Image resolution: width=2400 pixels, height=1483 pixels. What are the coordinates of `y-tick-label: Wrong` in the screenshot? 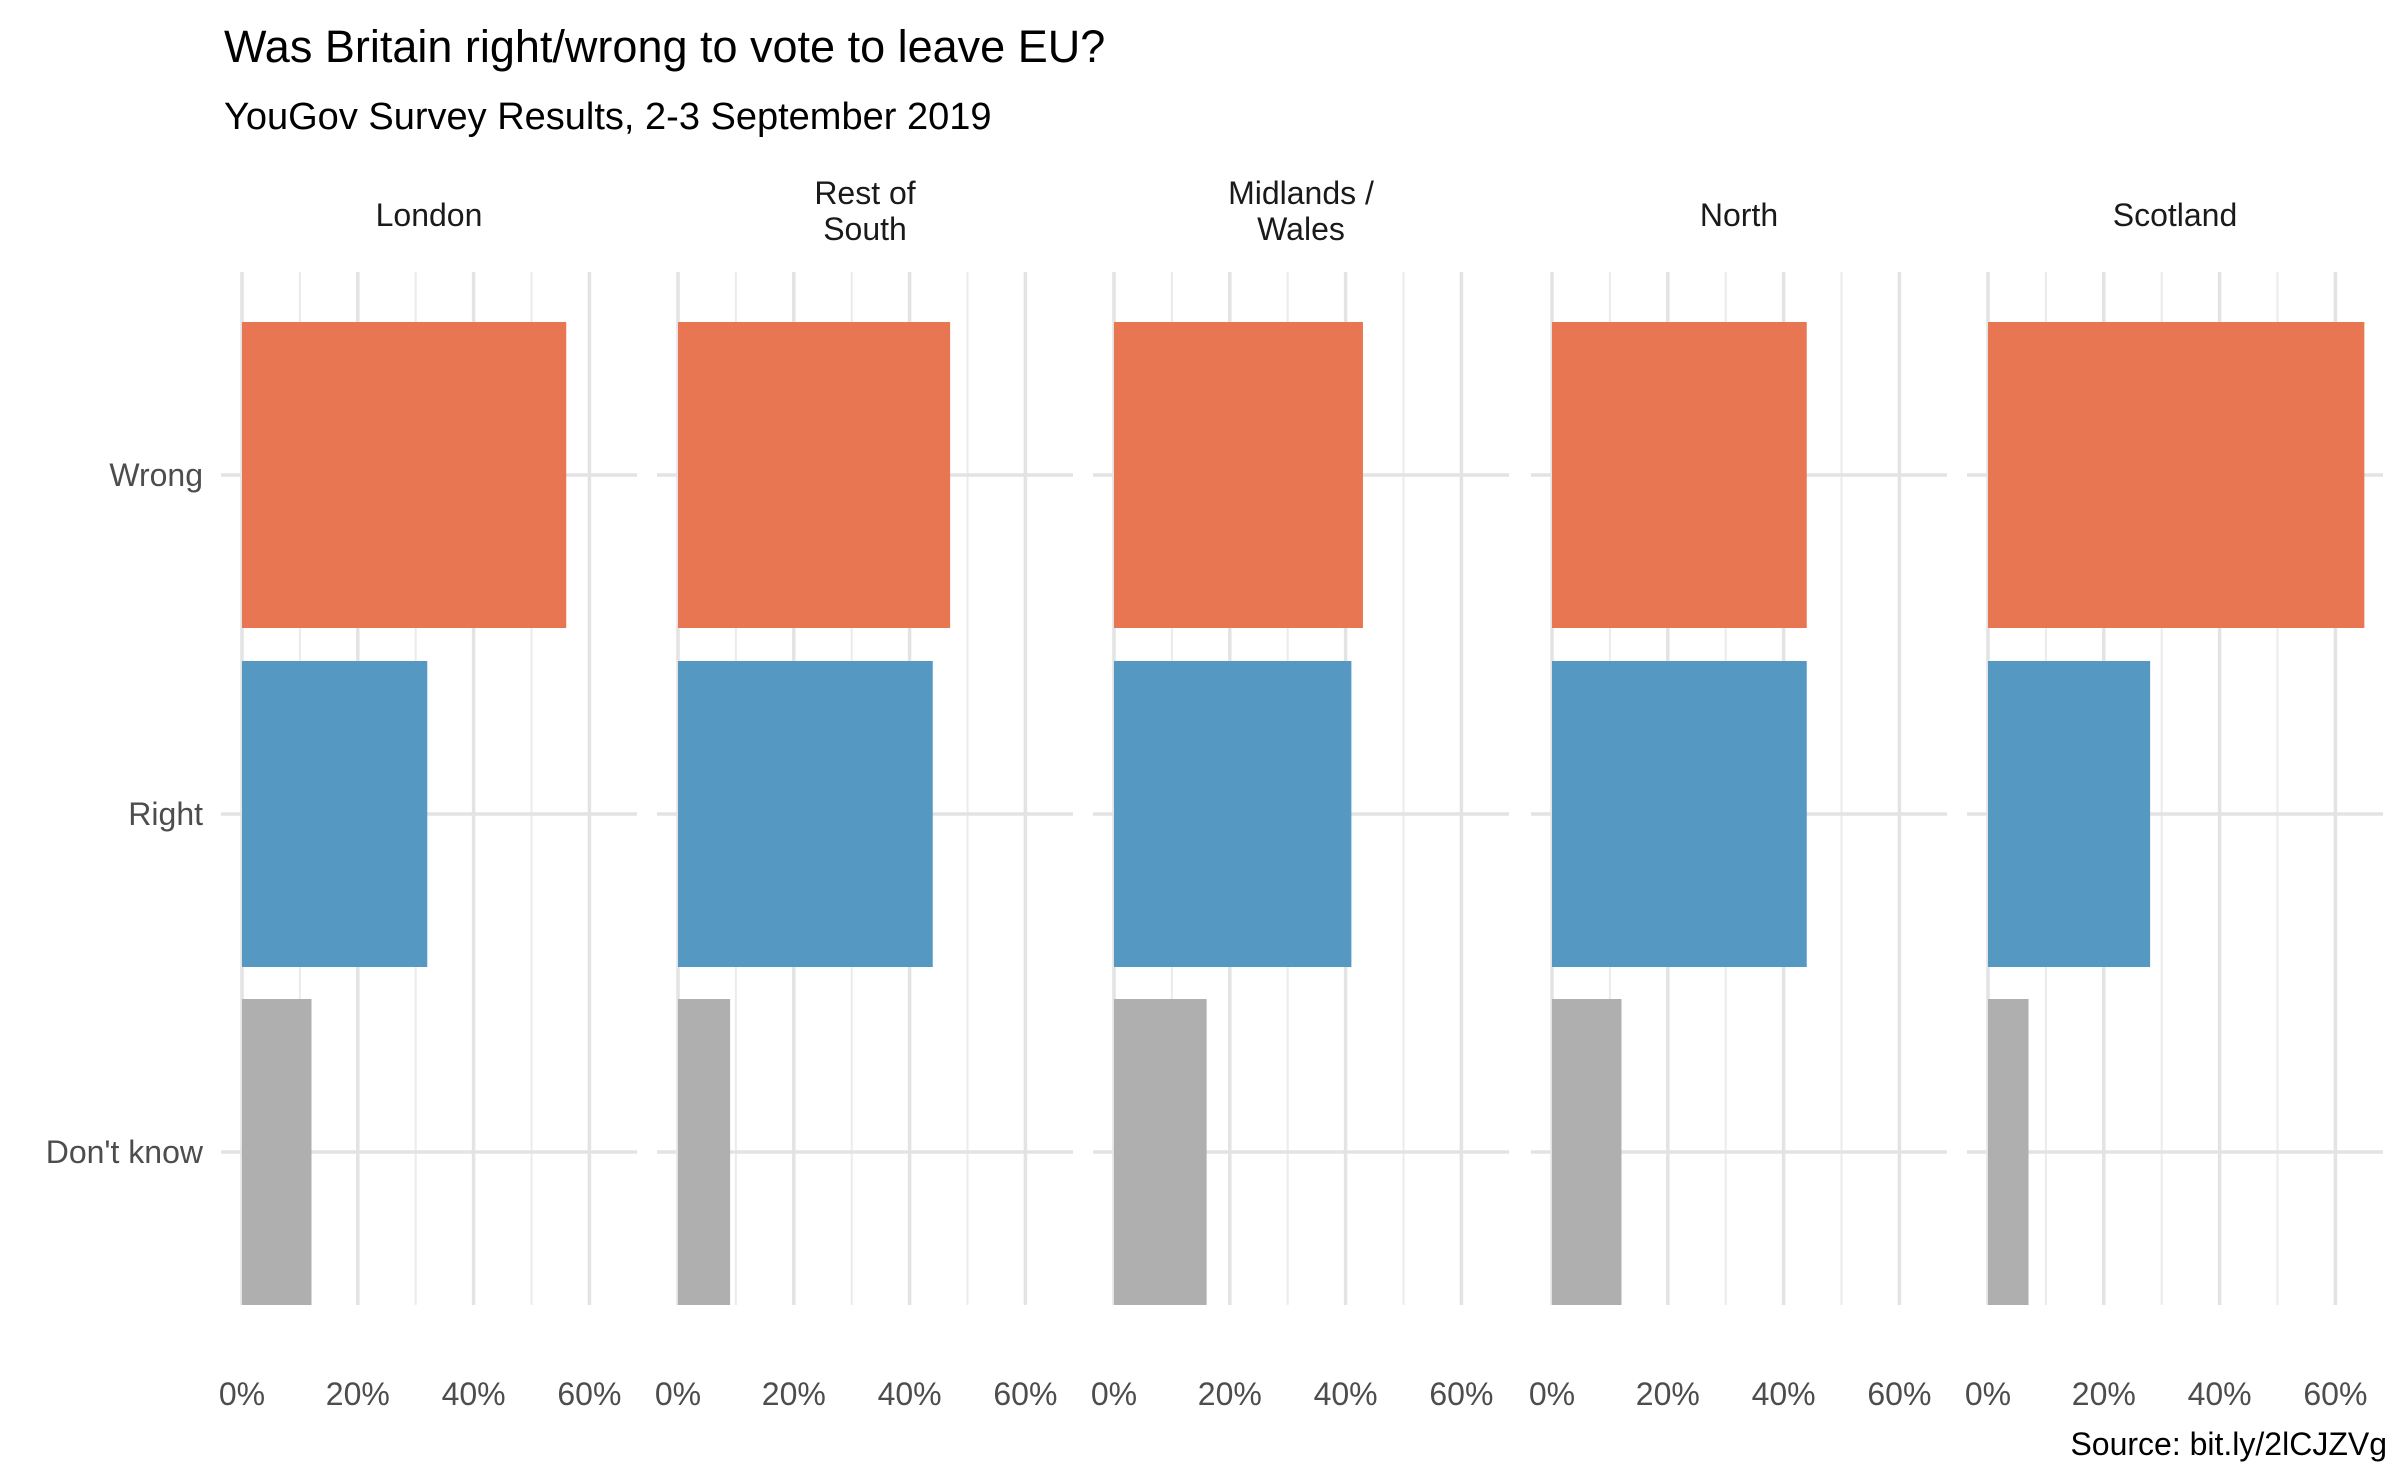 It's located at (156, 475).